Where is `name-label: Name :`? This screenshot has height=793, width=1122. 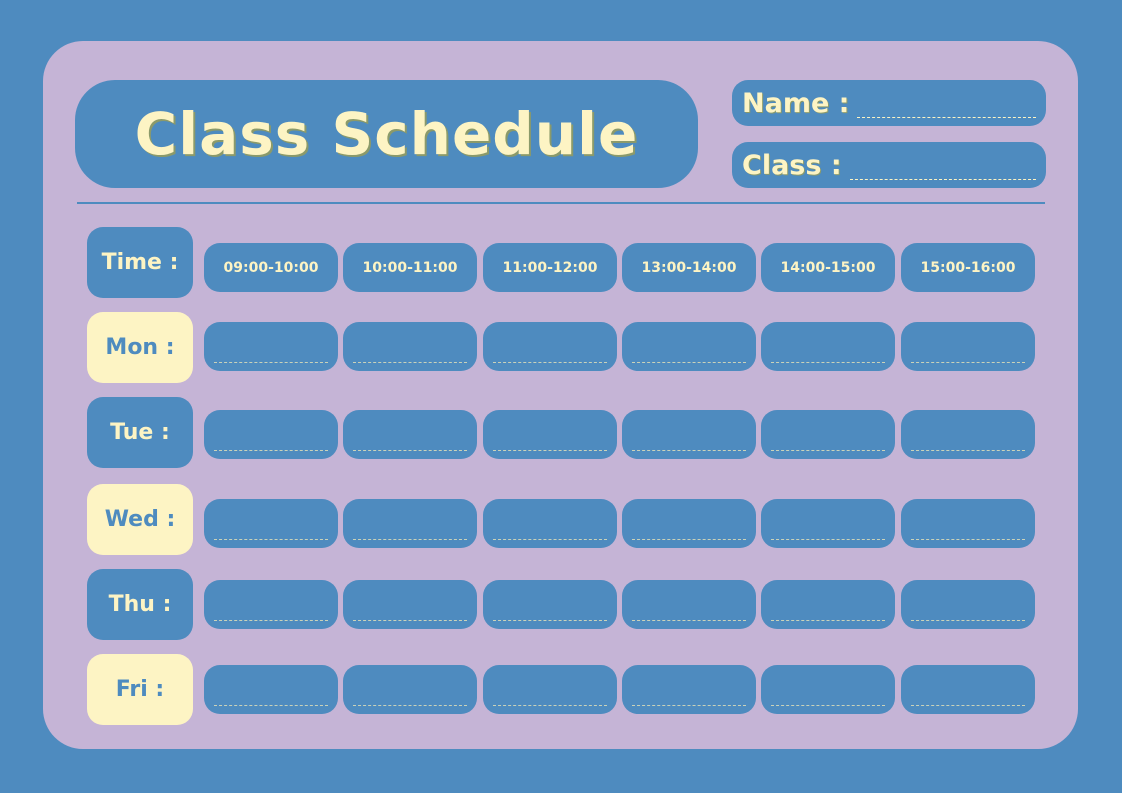 name-label: Name : is located at coordinates (796, 103).